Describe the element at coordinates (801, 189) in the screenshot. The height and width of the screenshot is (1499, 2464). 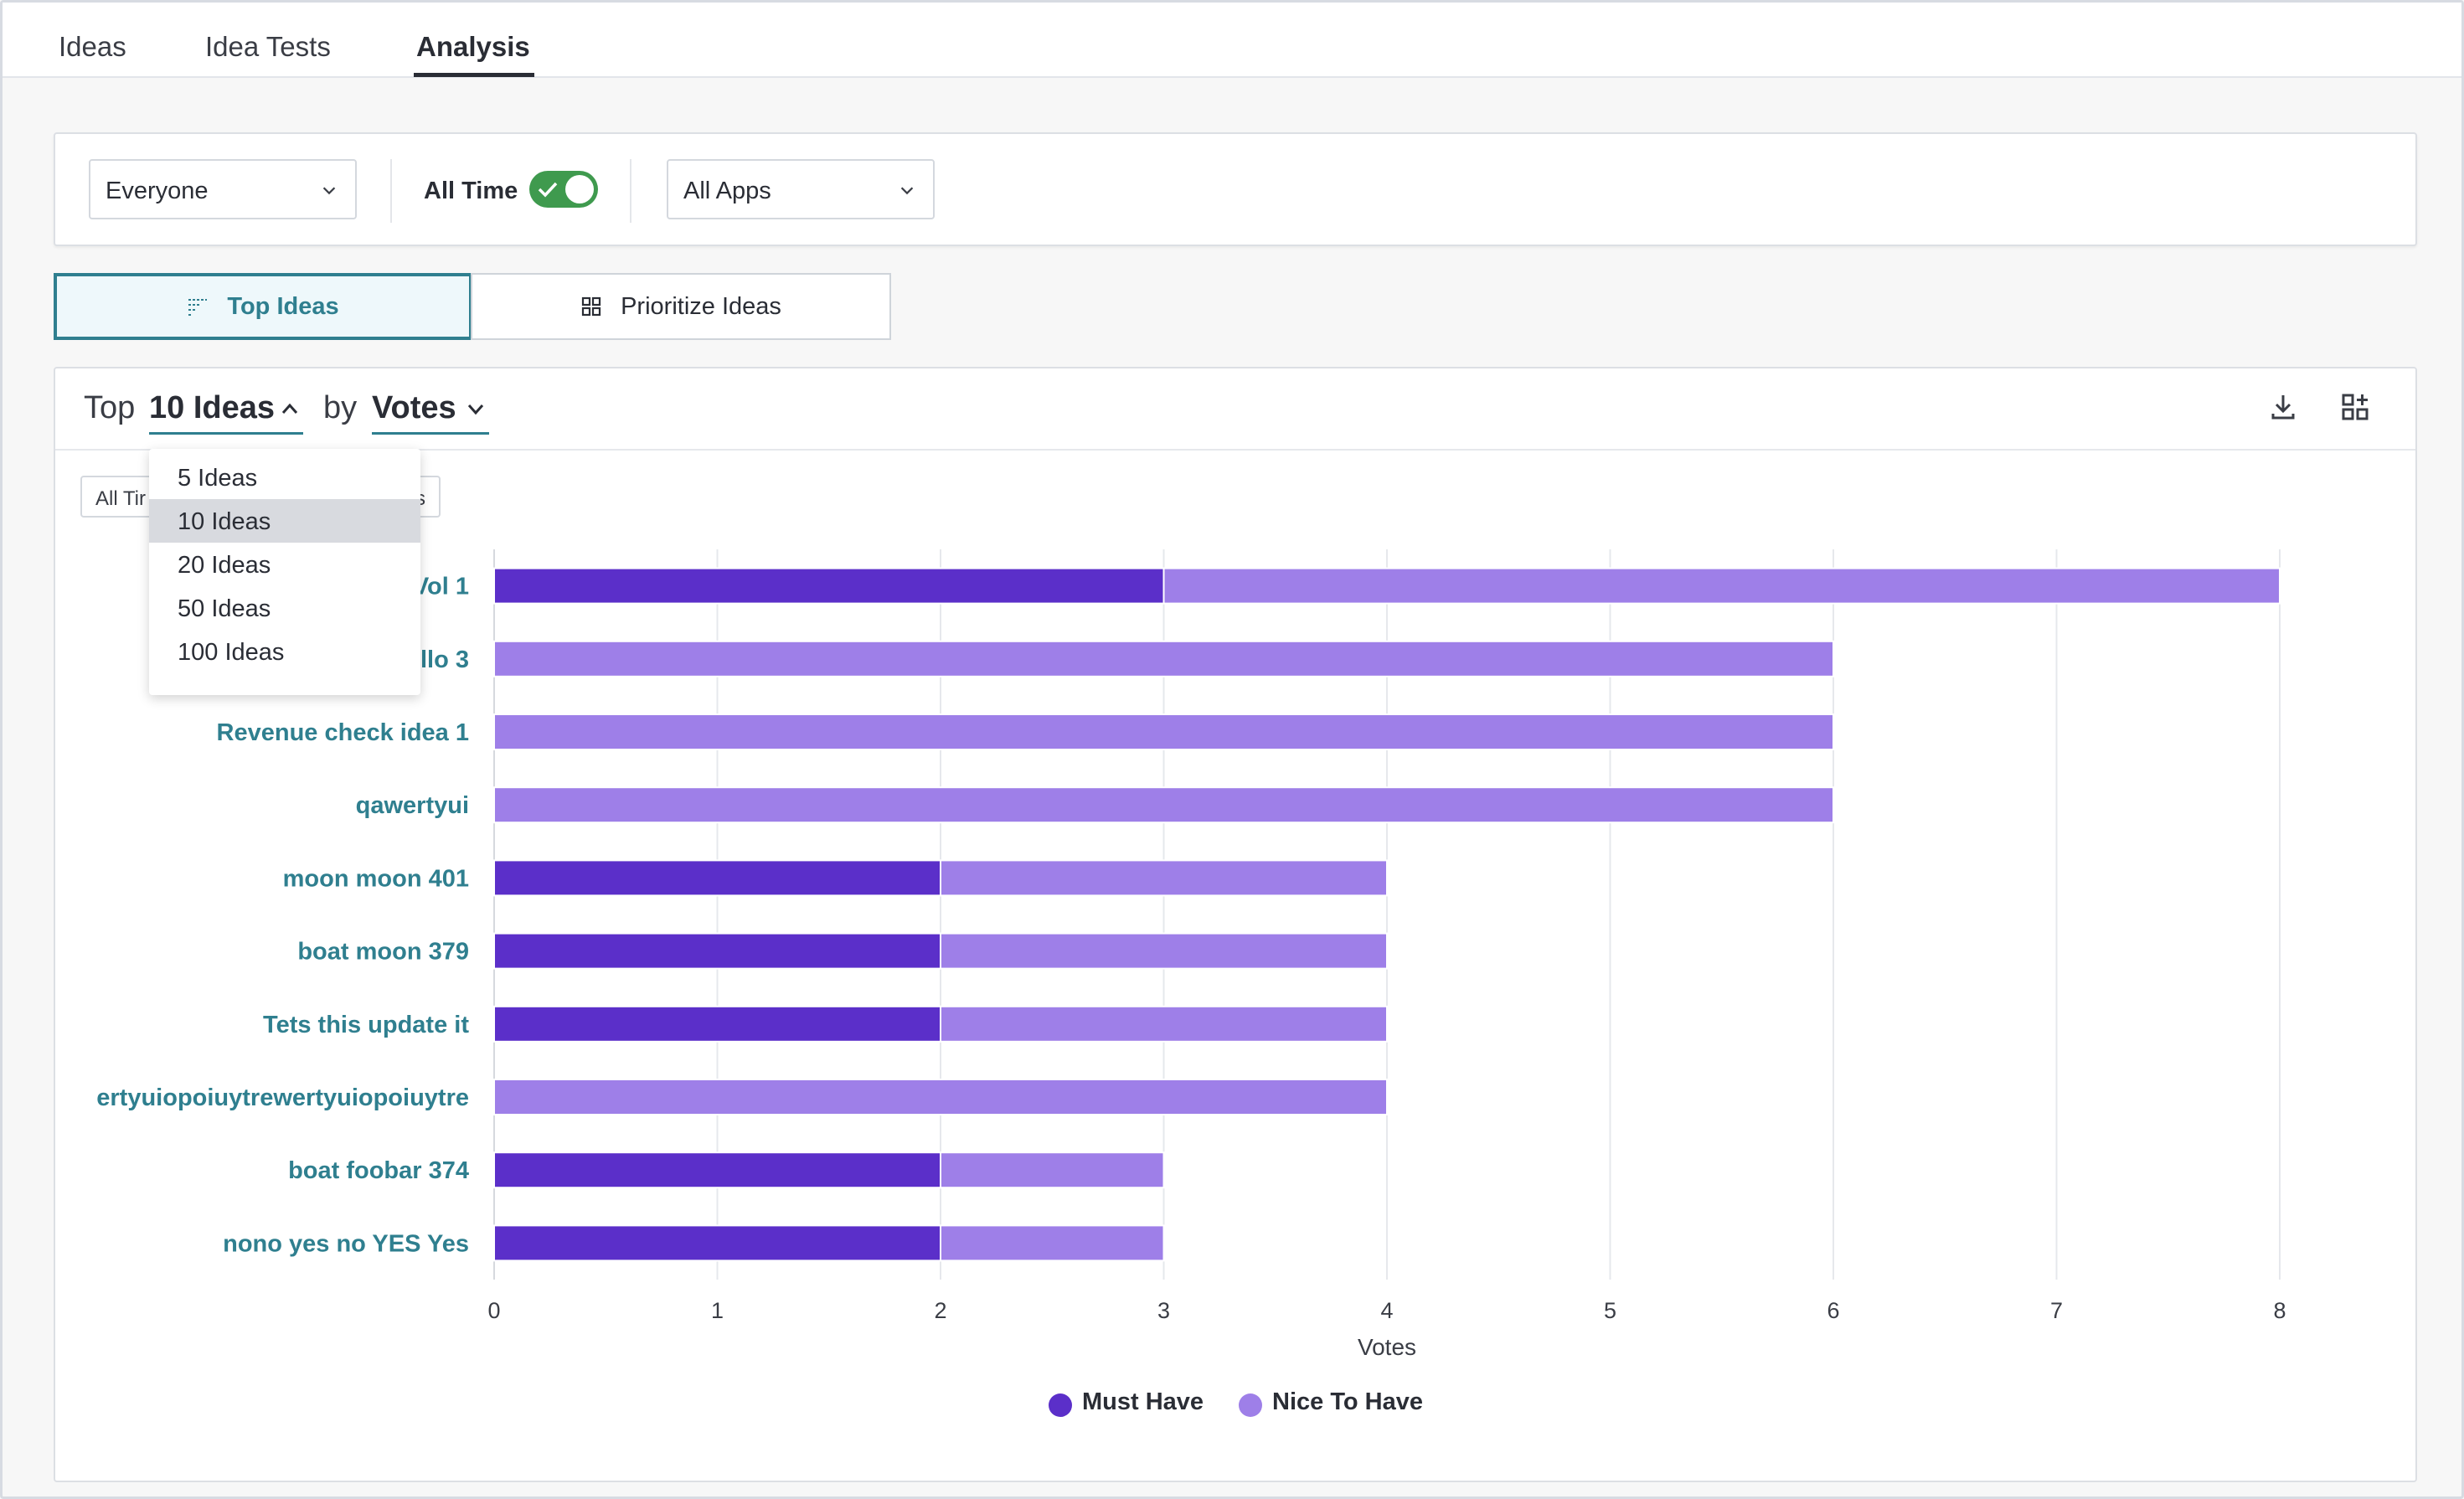
I see `apps-select: All Apps` at that location.